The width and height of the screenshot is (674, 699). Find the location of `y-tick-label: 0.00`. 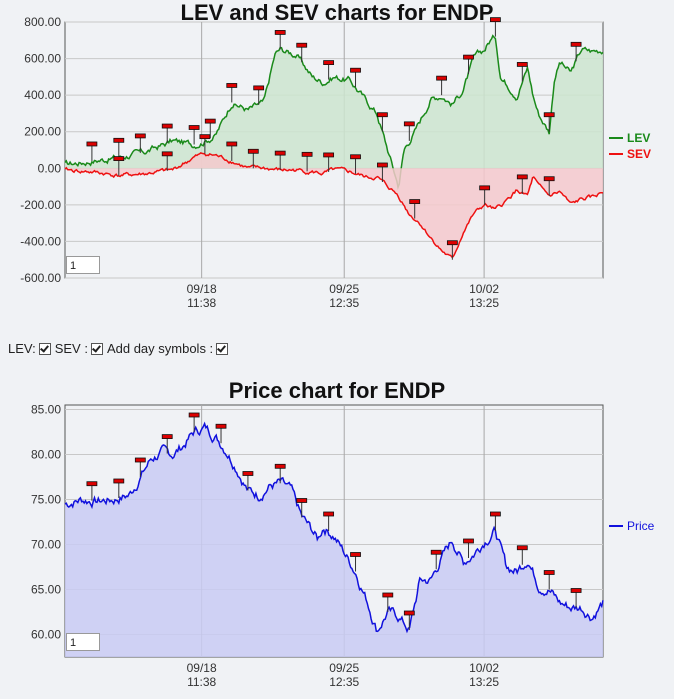

y-tick-label: 0.00 is located at coordinates (50, 168).